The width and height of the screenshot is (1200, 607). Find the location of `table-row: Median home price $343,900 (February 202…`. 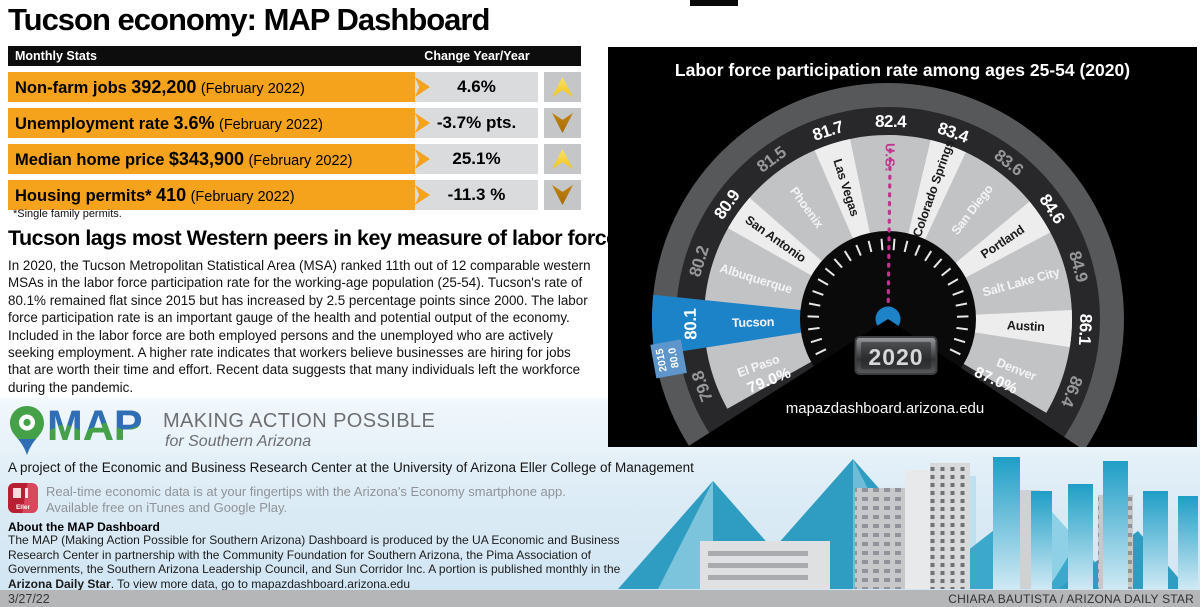

table-row: Median home price $343,900 (February 202… is located at coordinates (294, 159).